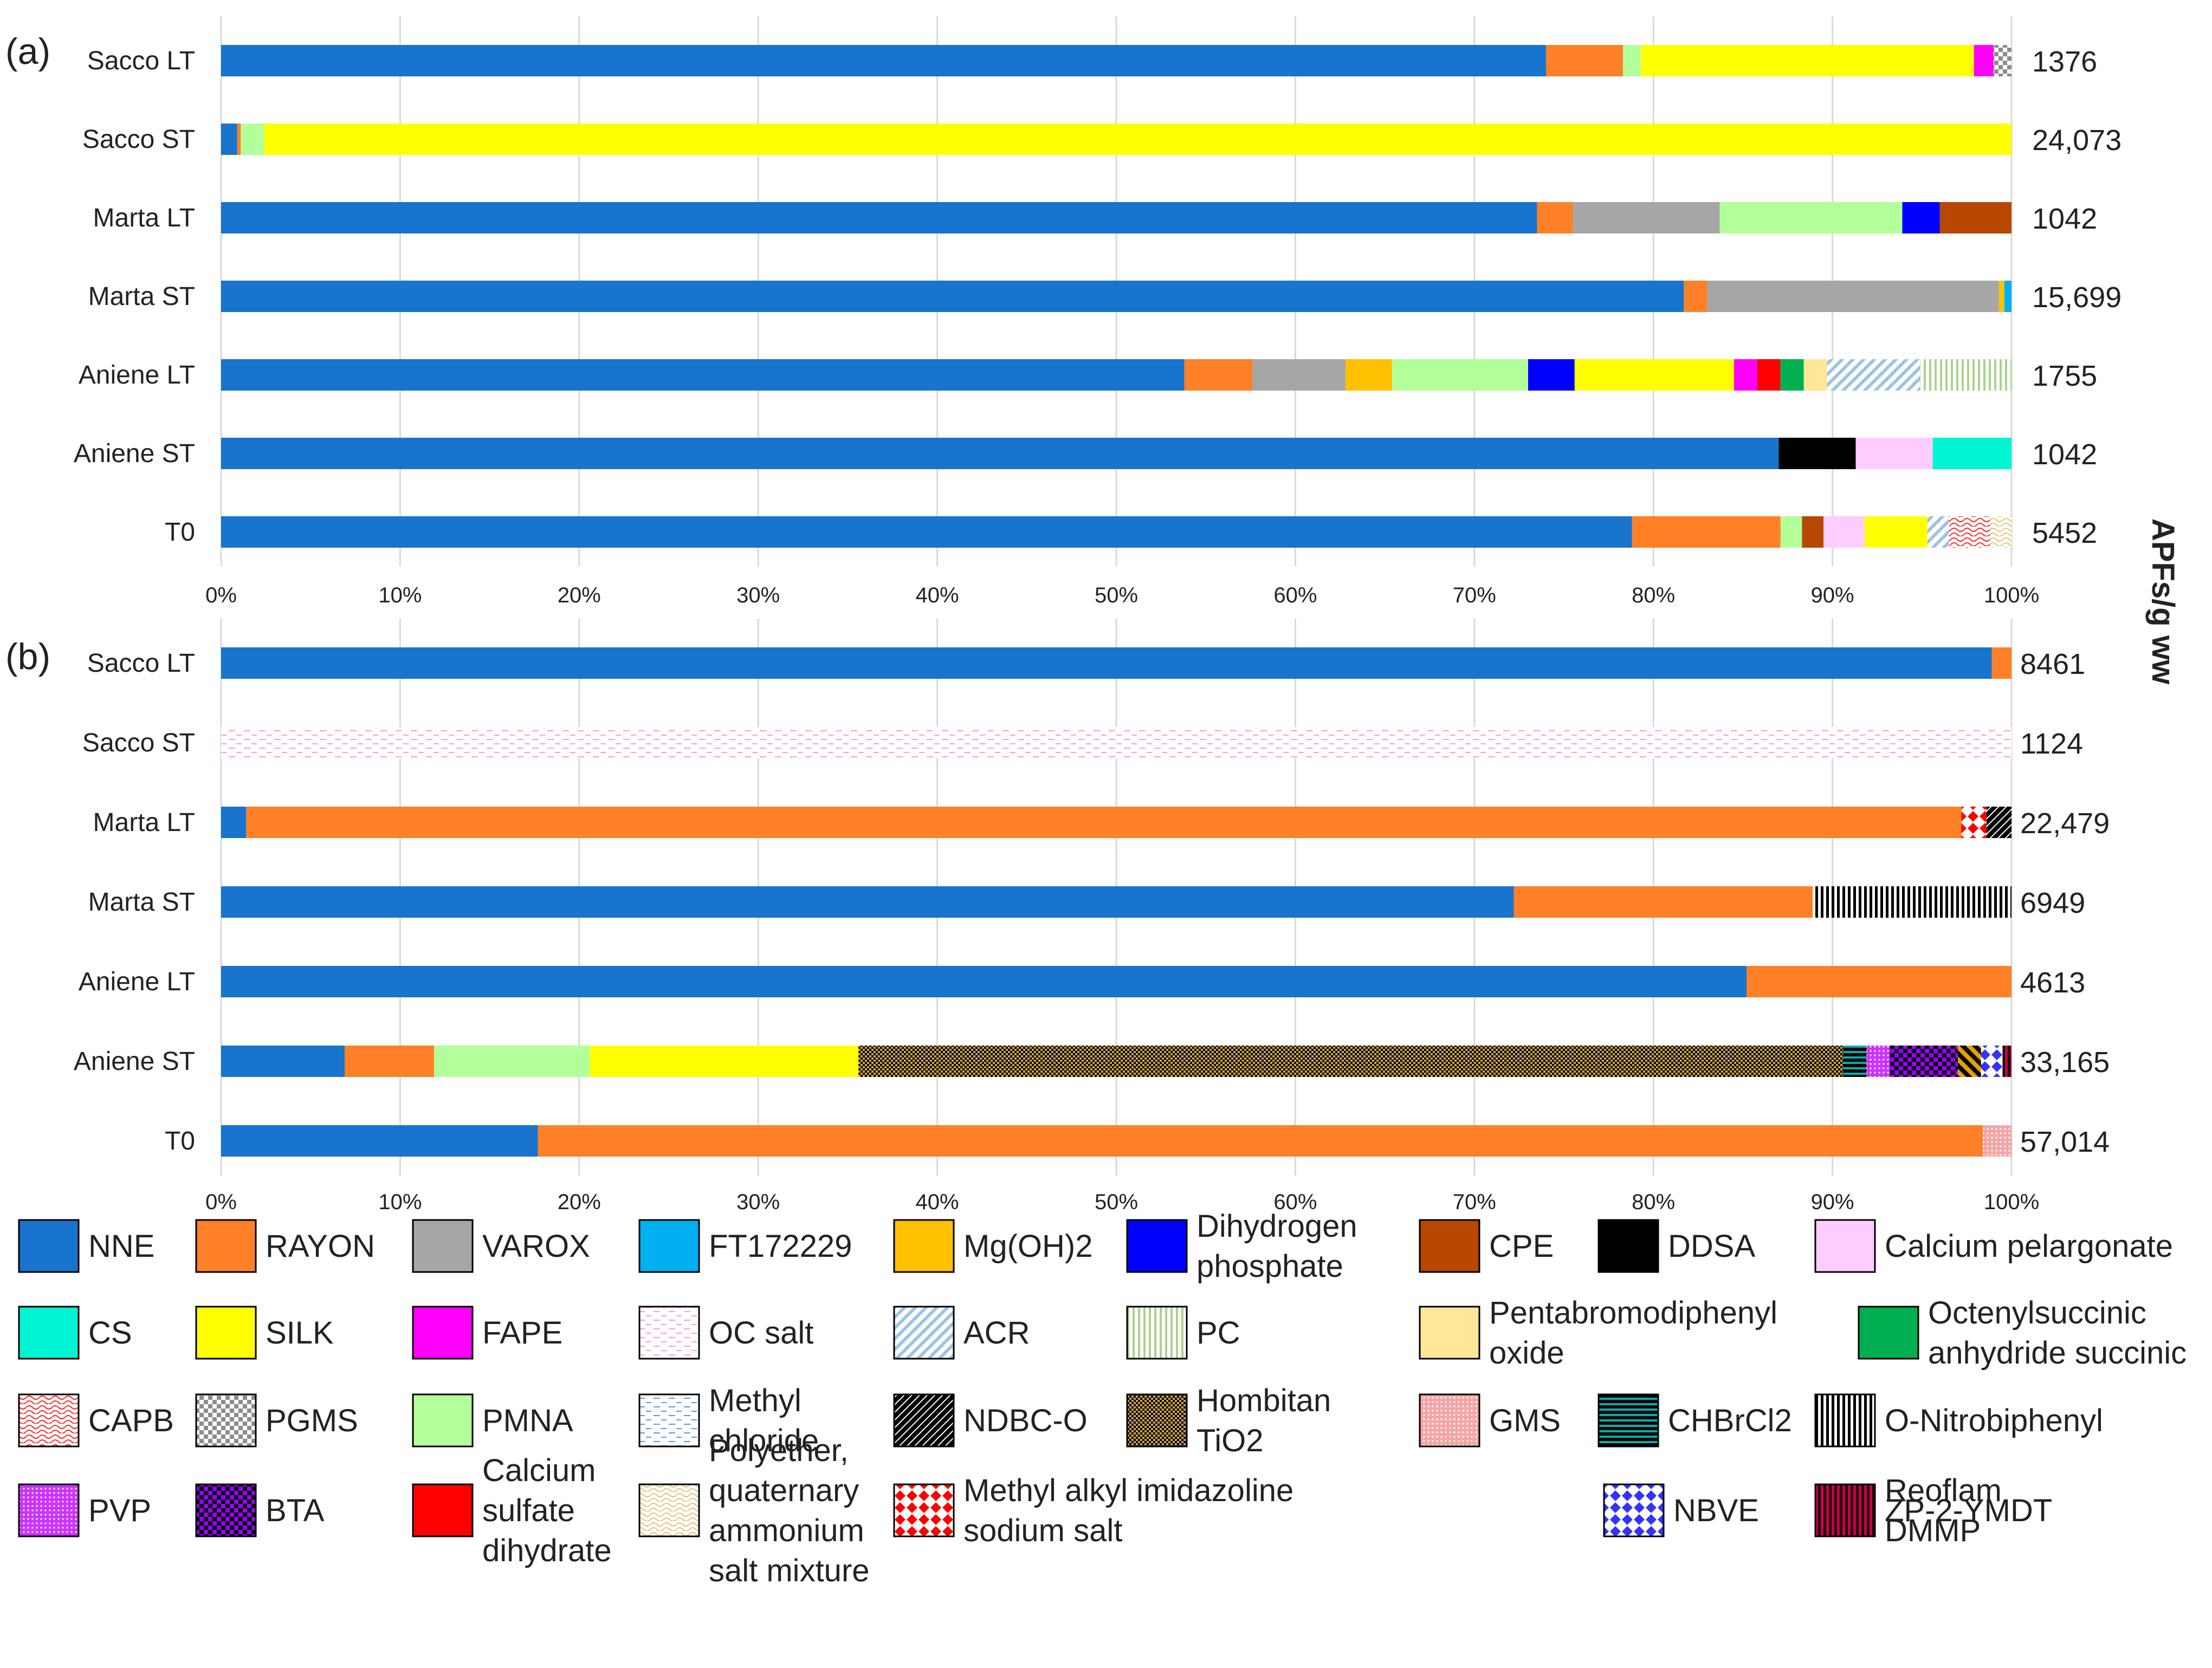 The width and height of the screenshot is (2212, 1668). Describe the element at coordinates (1769, 375) in the screenshot. I see `bar-segment-calcium-sulfate-dihydrate` at that location.